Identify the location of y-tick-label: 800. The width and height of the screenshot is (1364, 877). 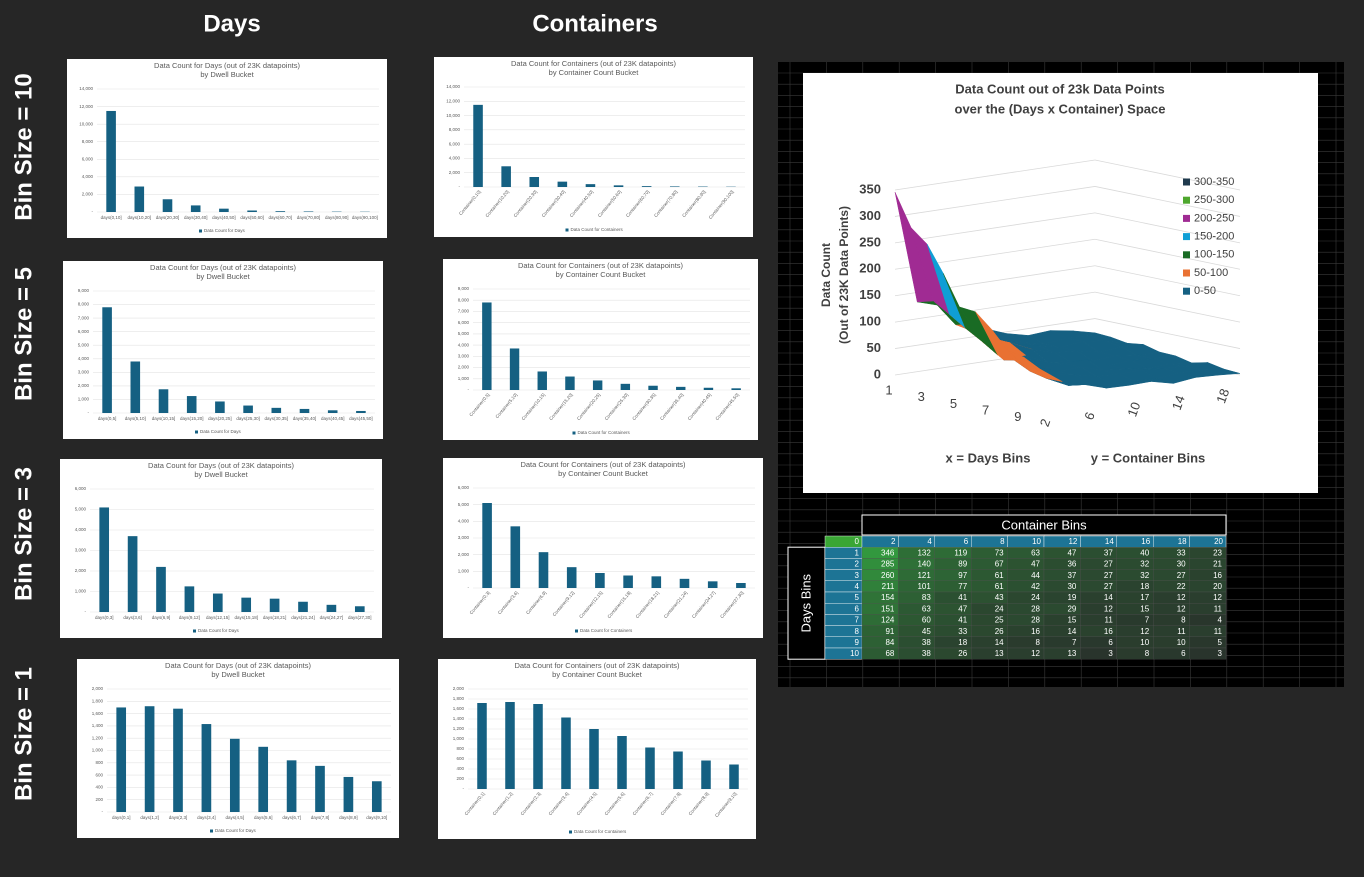
(460, 748).